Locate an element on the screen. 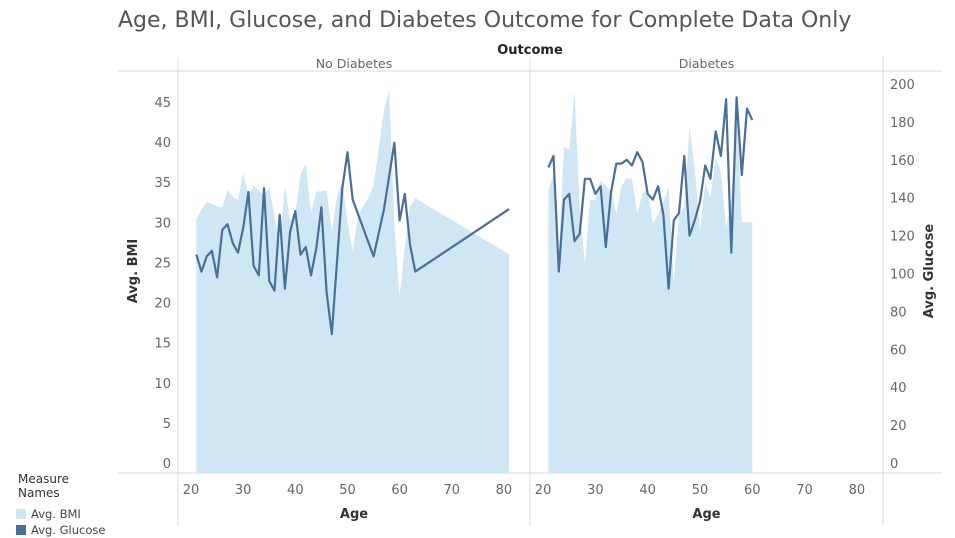 Image resolution: width=955 pixels, height=538 pixels. y-left-tick-label: 20 is located at coordinates (162, 304).